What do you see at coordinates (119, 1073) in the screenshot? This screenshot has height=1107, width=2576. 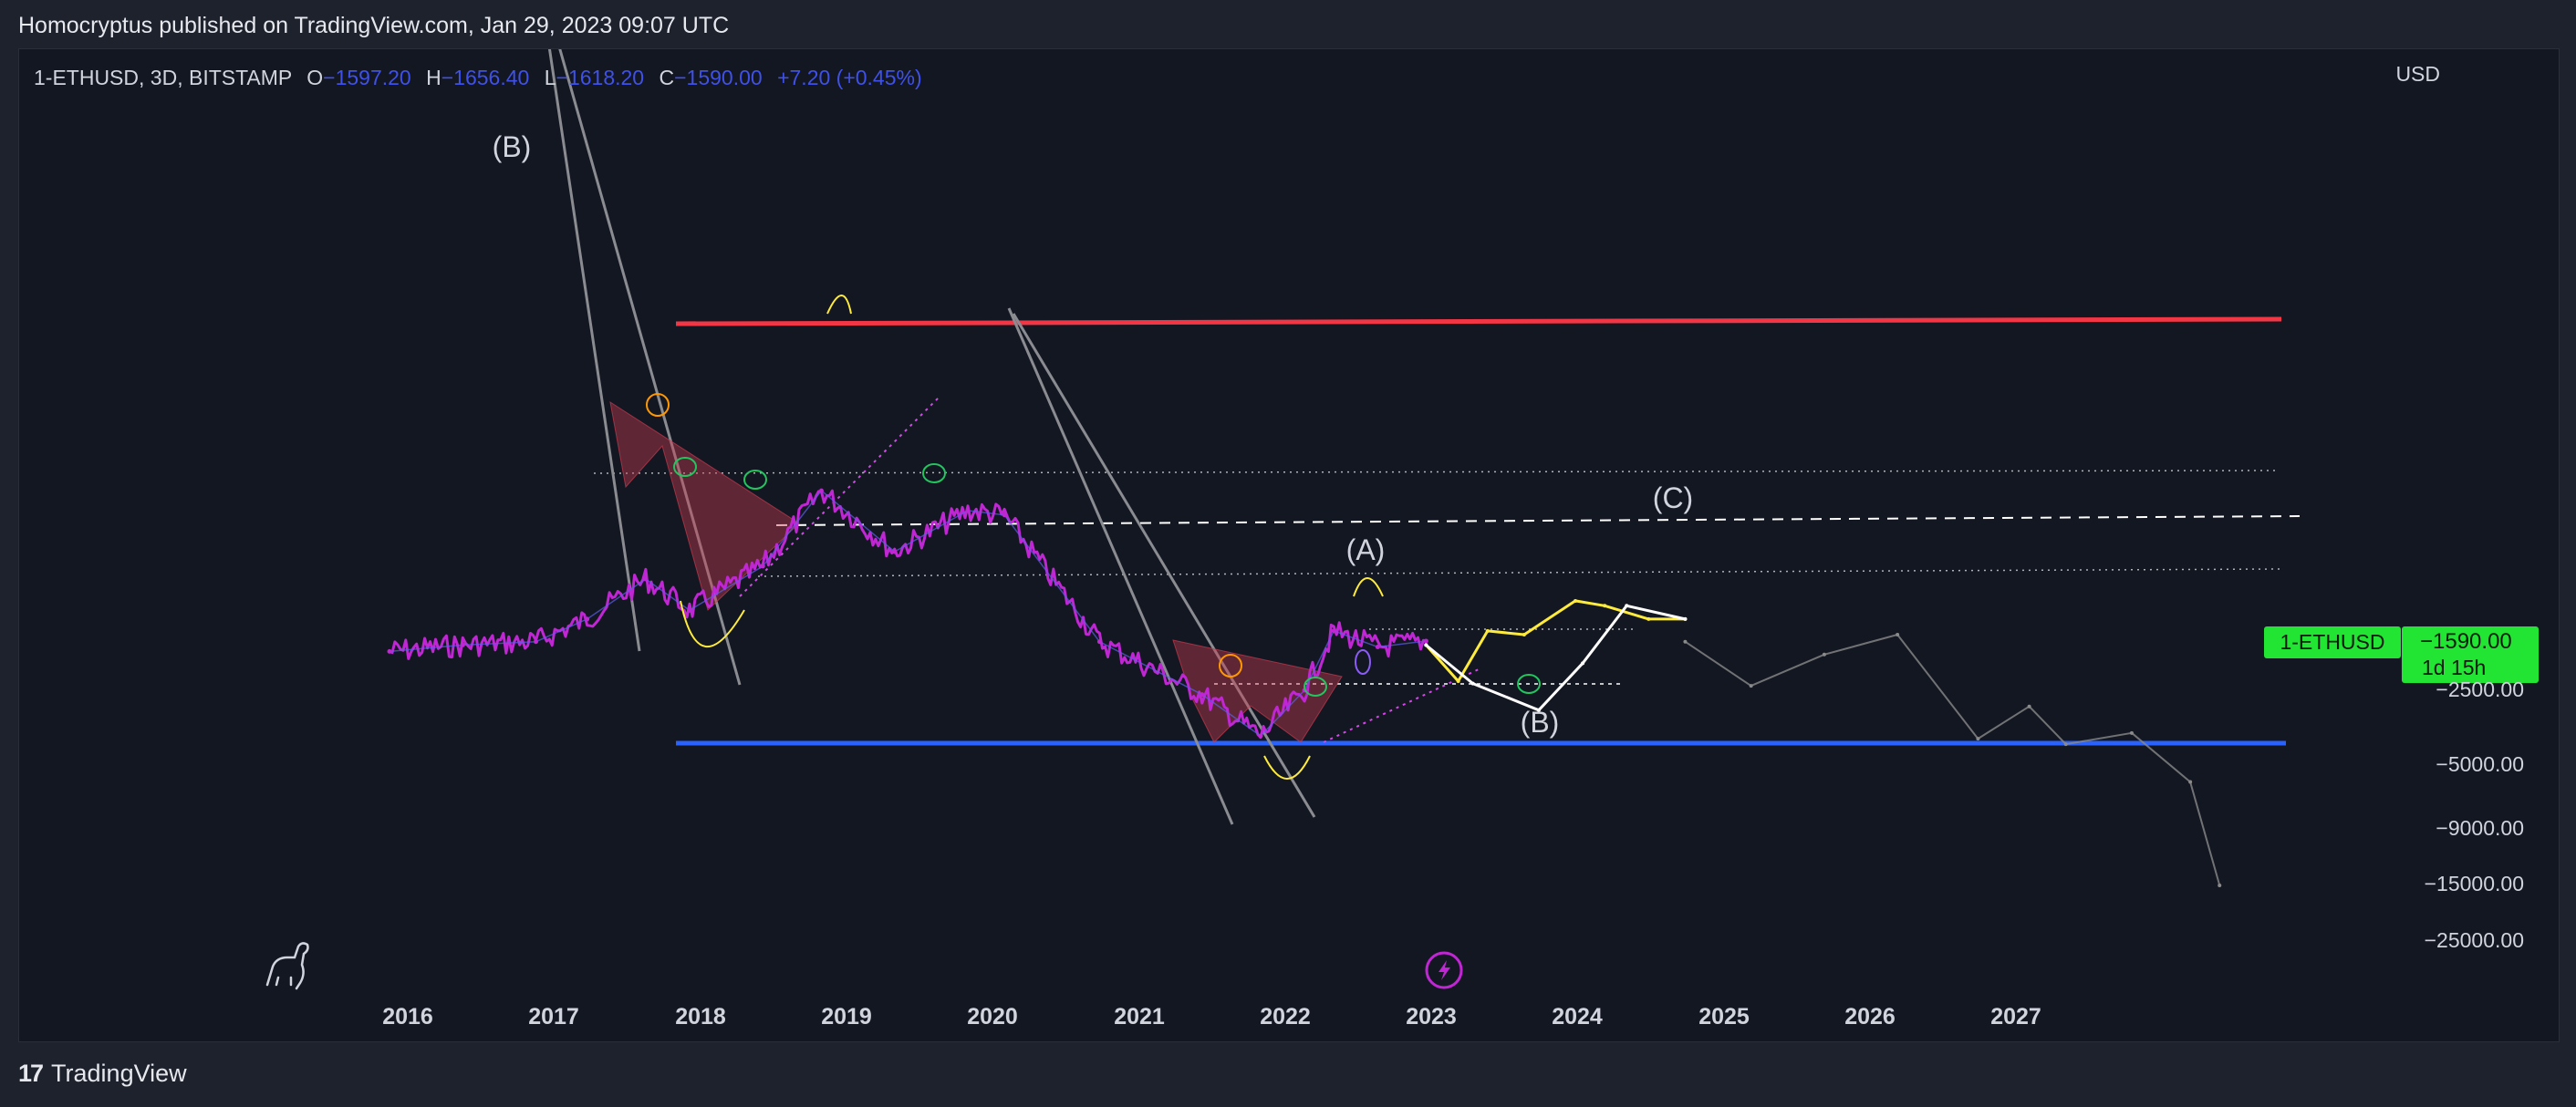 I see `footer-brand: TradingView` at bounding box center [119, 1073].